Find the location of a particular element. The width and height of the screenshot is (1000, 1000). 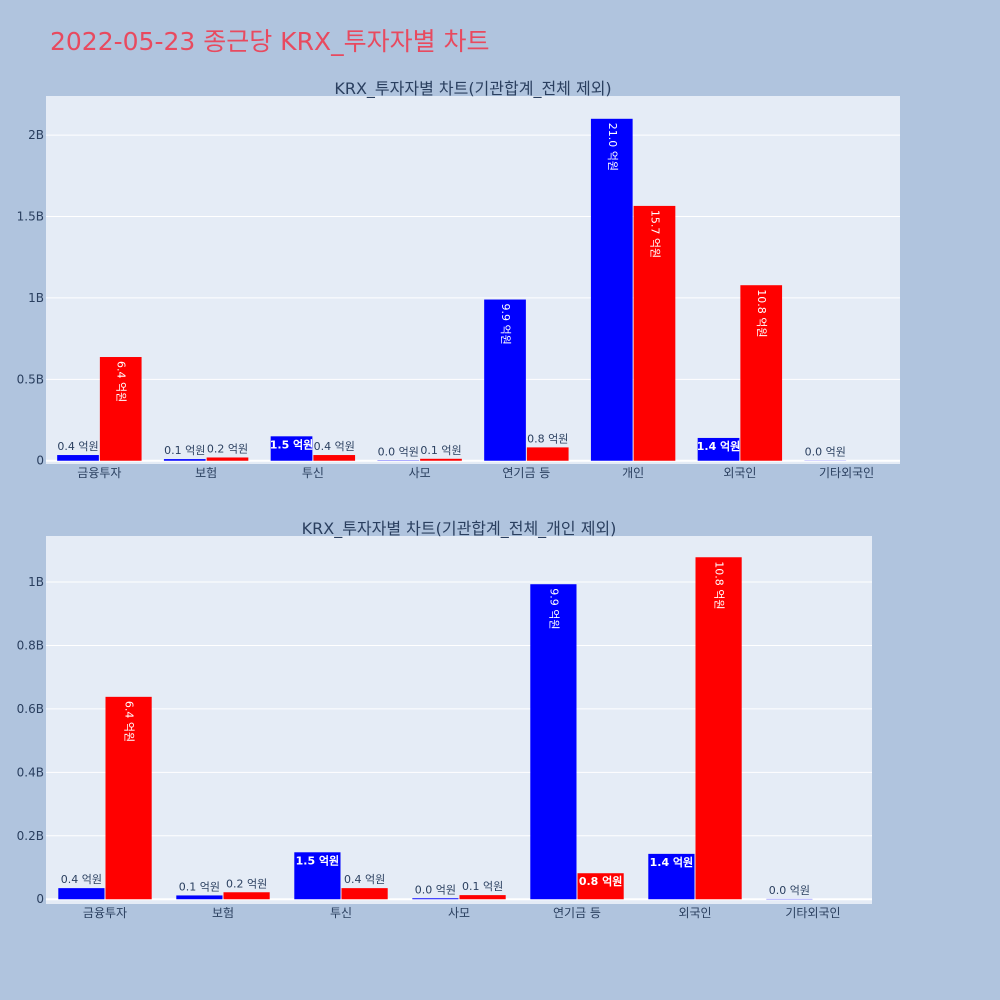

y-tick-label: 0.5B is located at coordinates (30, 379).